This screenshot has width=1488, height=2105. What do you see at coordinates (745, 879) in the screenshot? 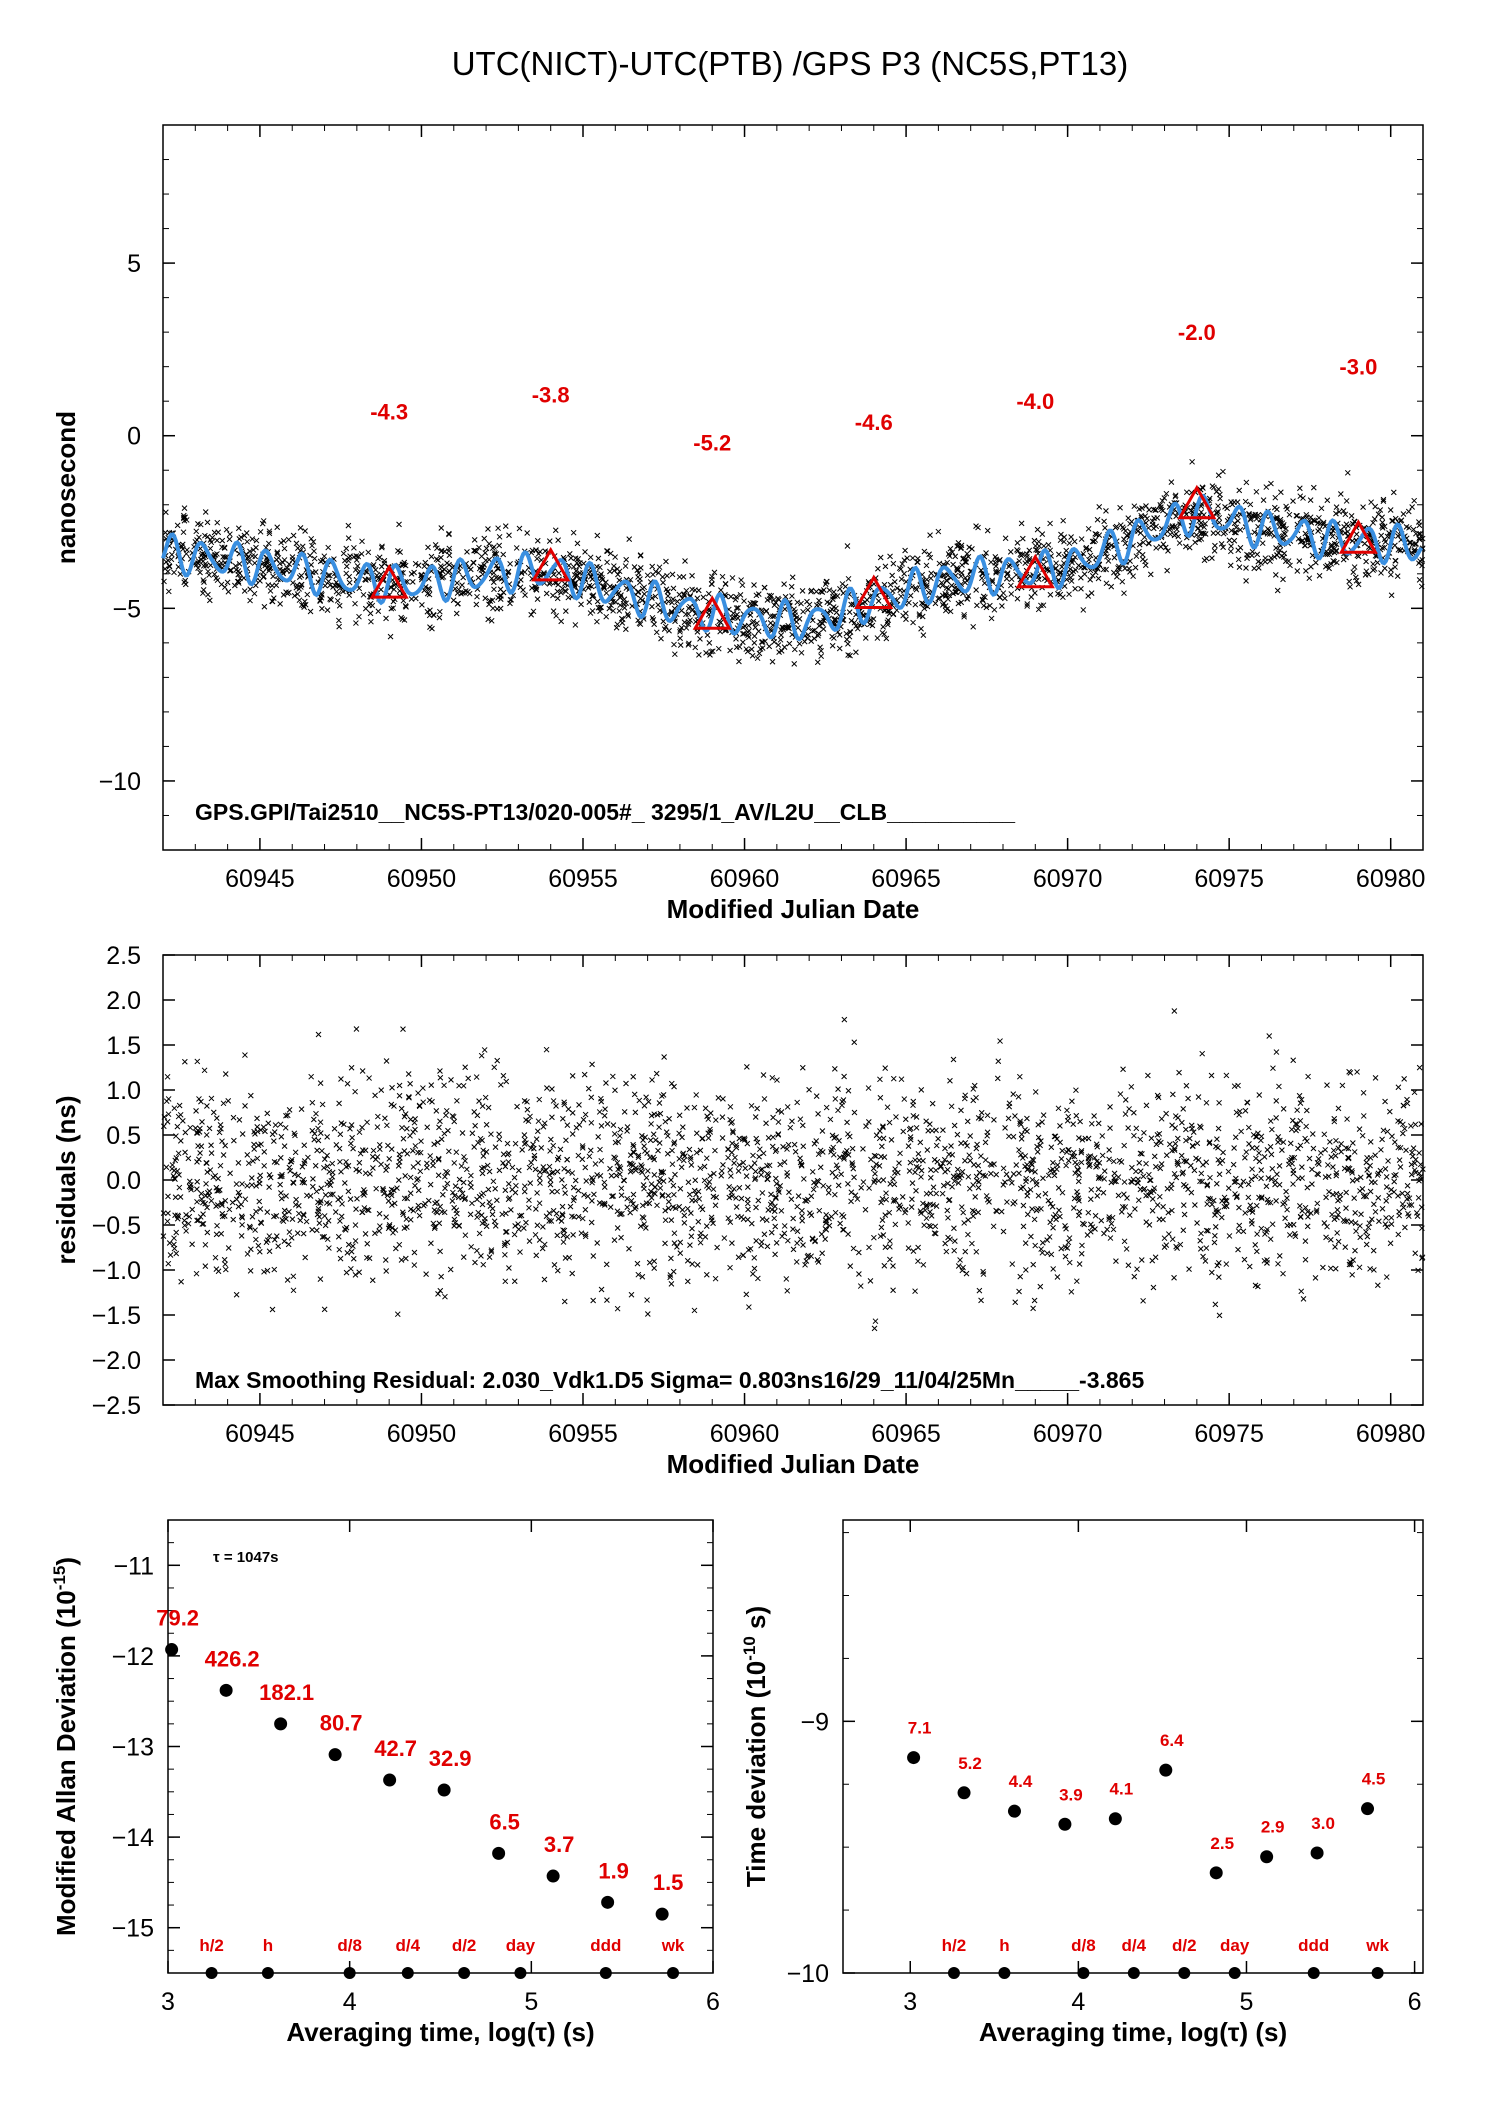
I see `x-tick-label: 60960` at bounding box center [745, 879].